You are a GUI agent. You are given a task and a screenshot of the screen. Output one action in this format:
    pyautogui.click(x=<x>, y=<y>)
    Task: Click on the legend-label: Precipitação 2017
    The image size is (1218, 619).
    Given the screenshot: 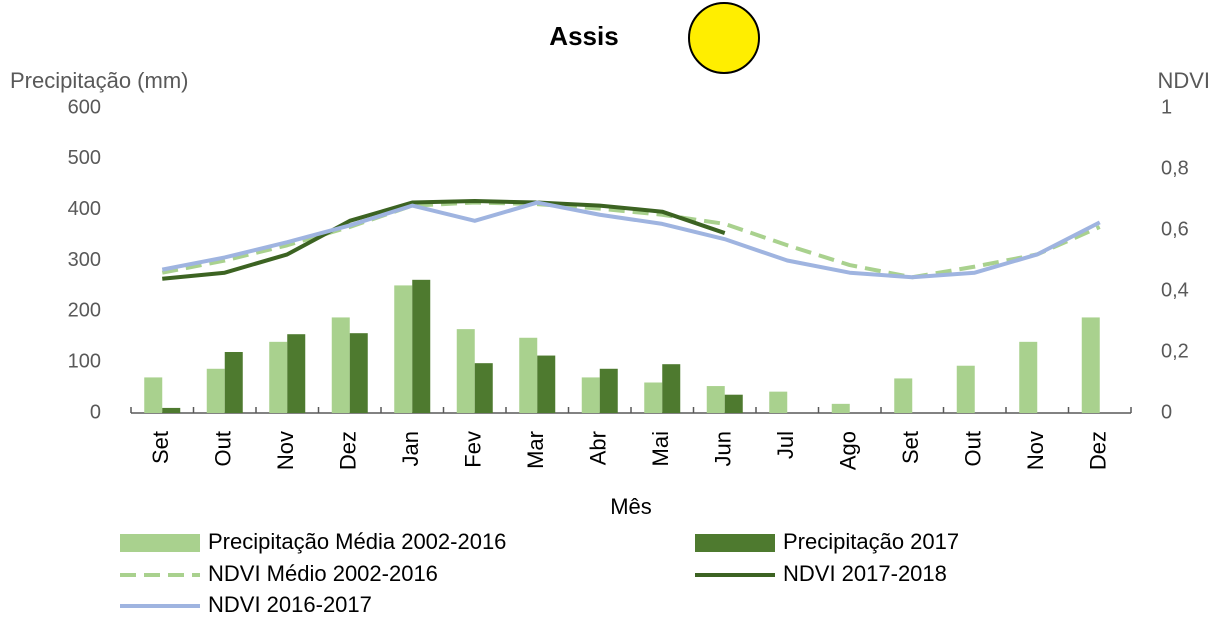 What is the action you would take?
    pyautogui.click(x=871, y=541)
    